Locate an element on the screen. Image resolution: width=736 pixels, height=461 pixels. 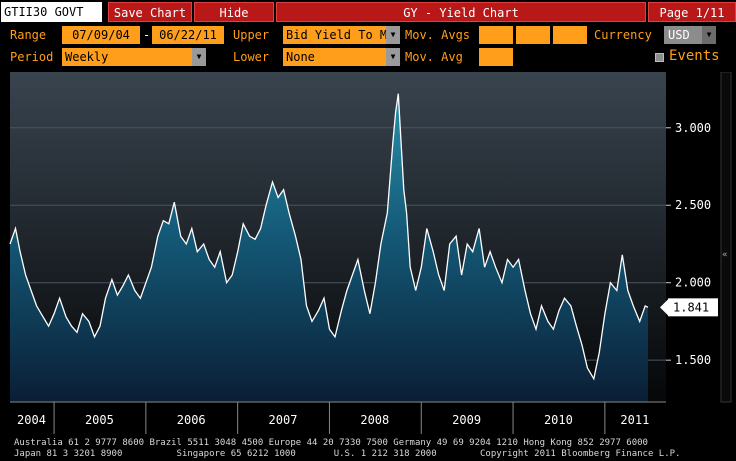
mov-avgs-label: Mov. Avgs is located at coordinates (438, 35).